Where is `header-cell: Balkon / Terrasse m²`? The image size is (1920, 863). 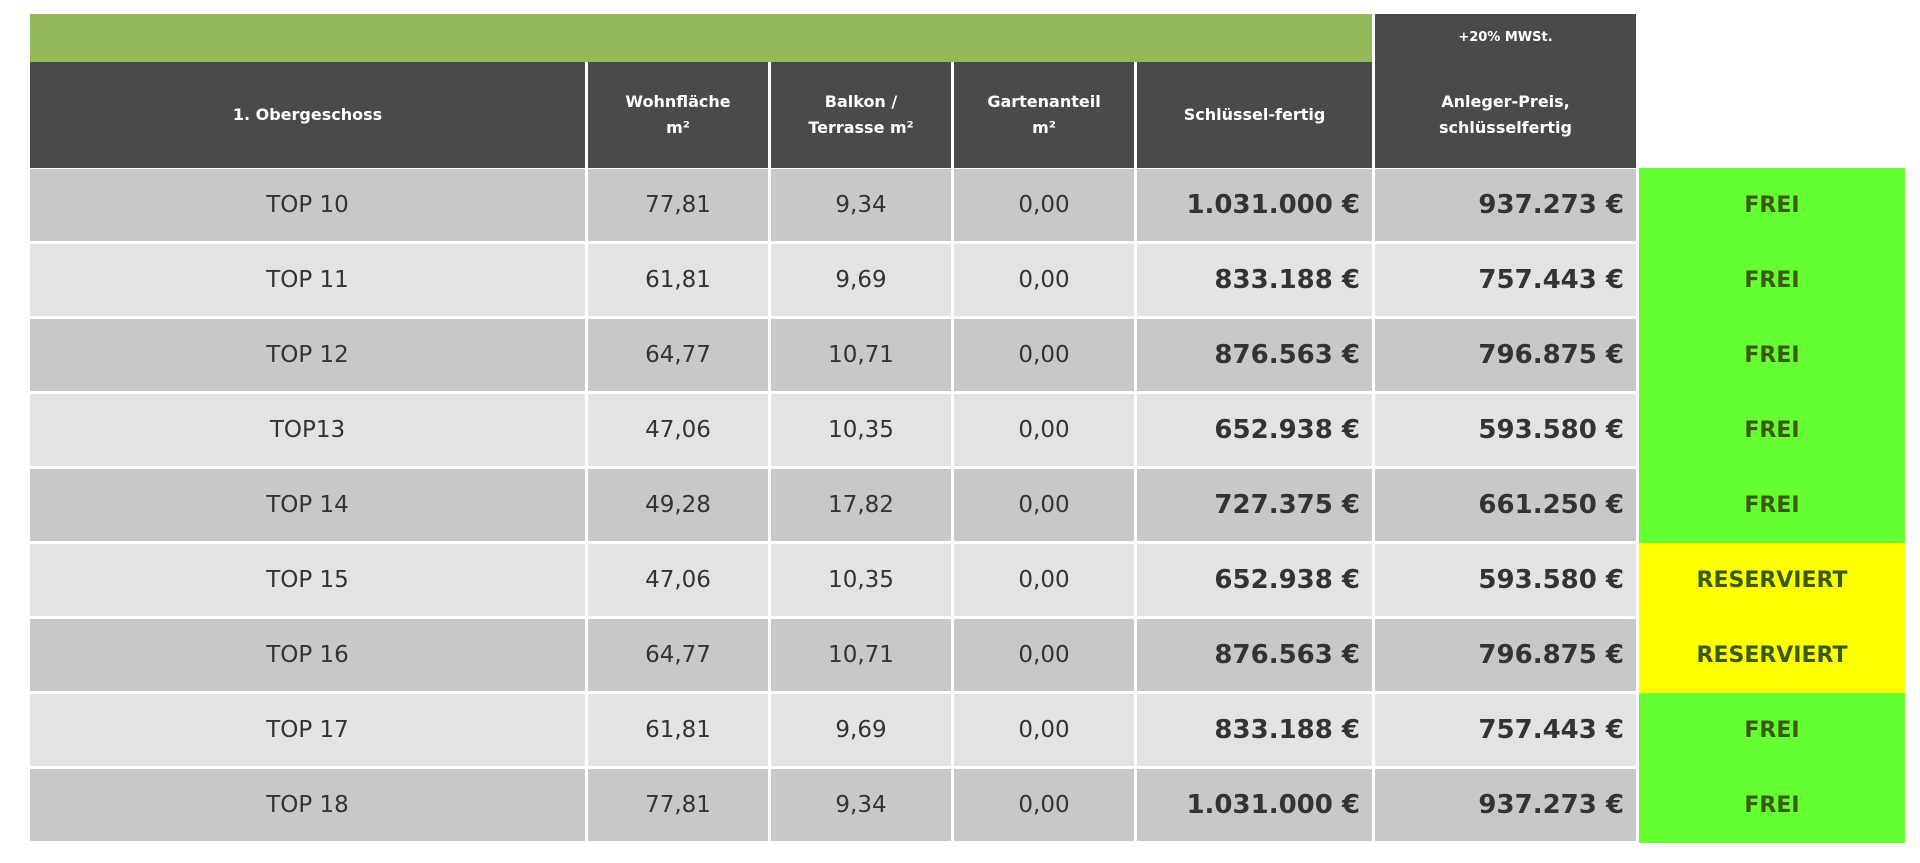 header-cell: Balkon / Terrasse m² is located at coordinates (861, 115).